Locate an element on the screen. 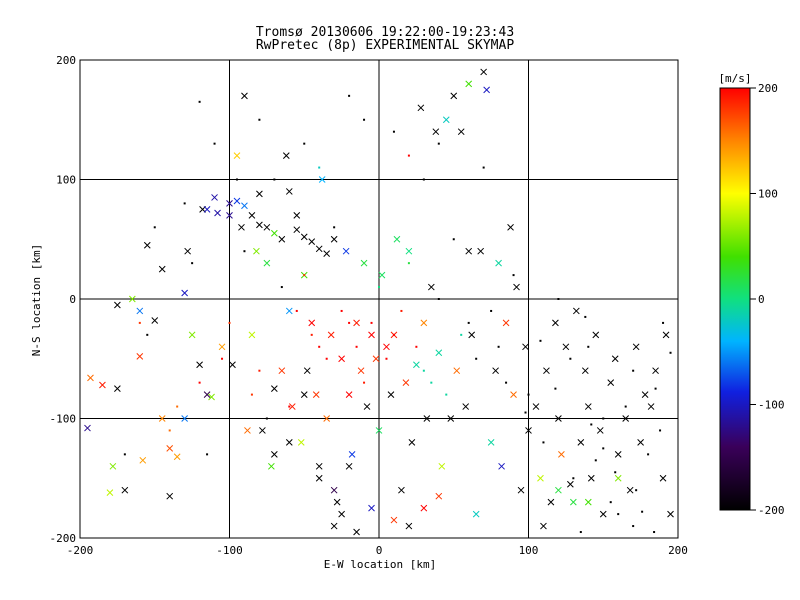 The height and width of the screenshot is (600, 800). x-axis-ticks: -200 -100 0 100 200 is located at coordinates (377, 550).